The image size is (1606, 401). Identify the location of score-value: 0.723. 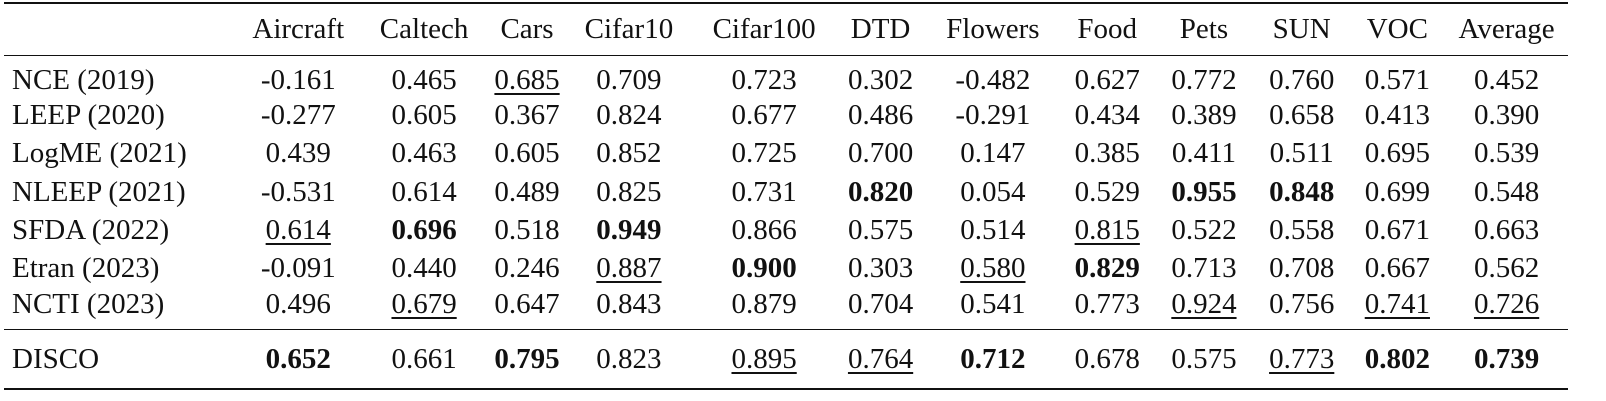
(764, 79).